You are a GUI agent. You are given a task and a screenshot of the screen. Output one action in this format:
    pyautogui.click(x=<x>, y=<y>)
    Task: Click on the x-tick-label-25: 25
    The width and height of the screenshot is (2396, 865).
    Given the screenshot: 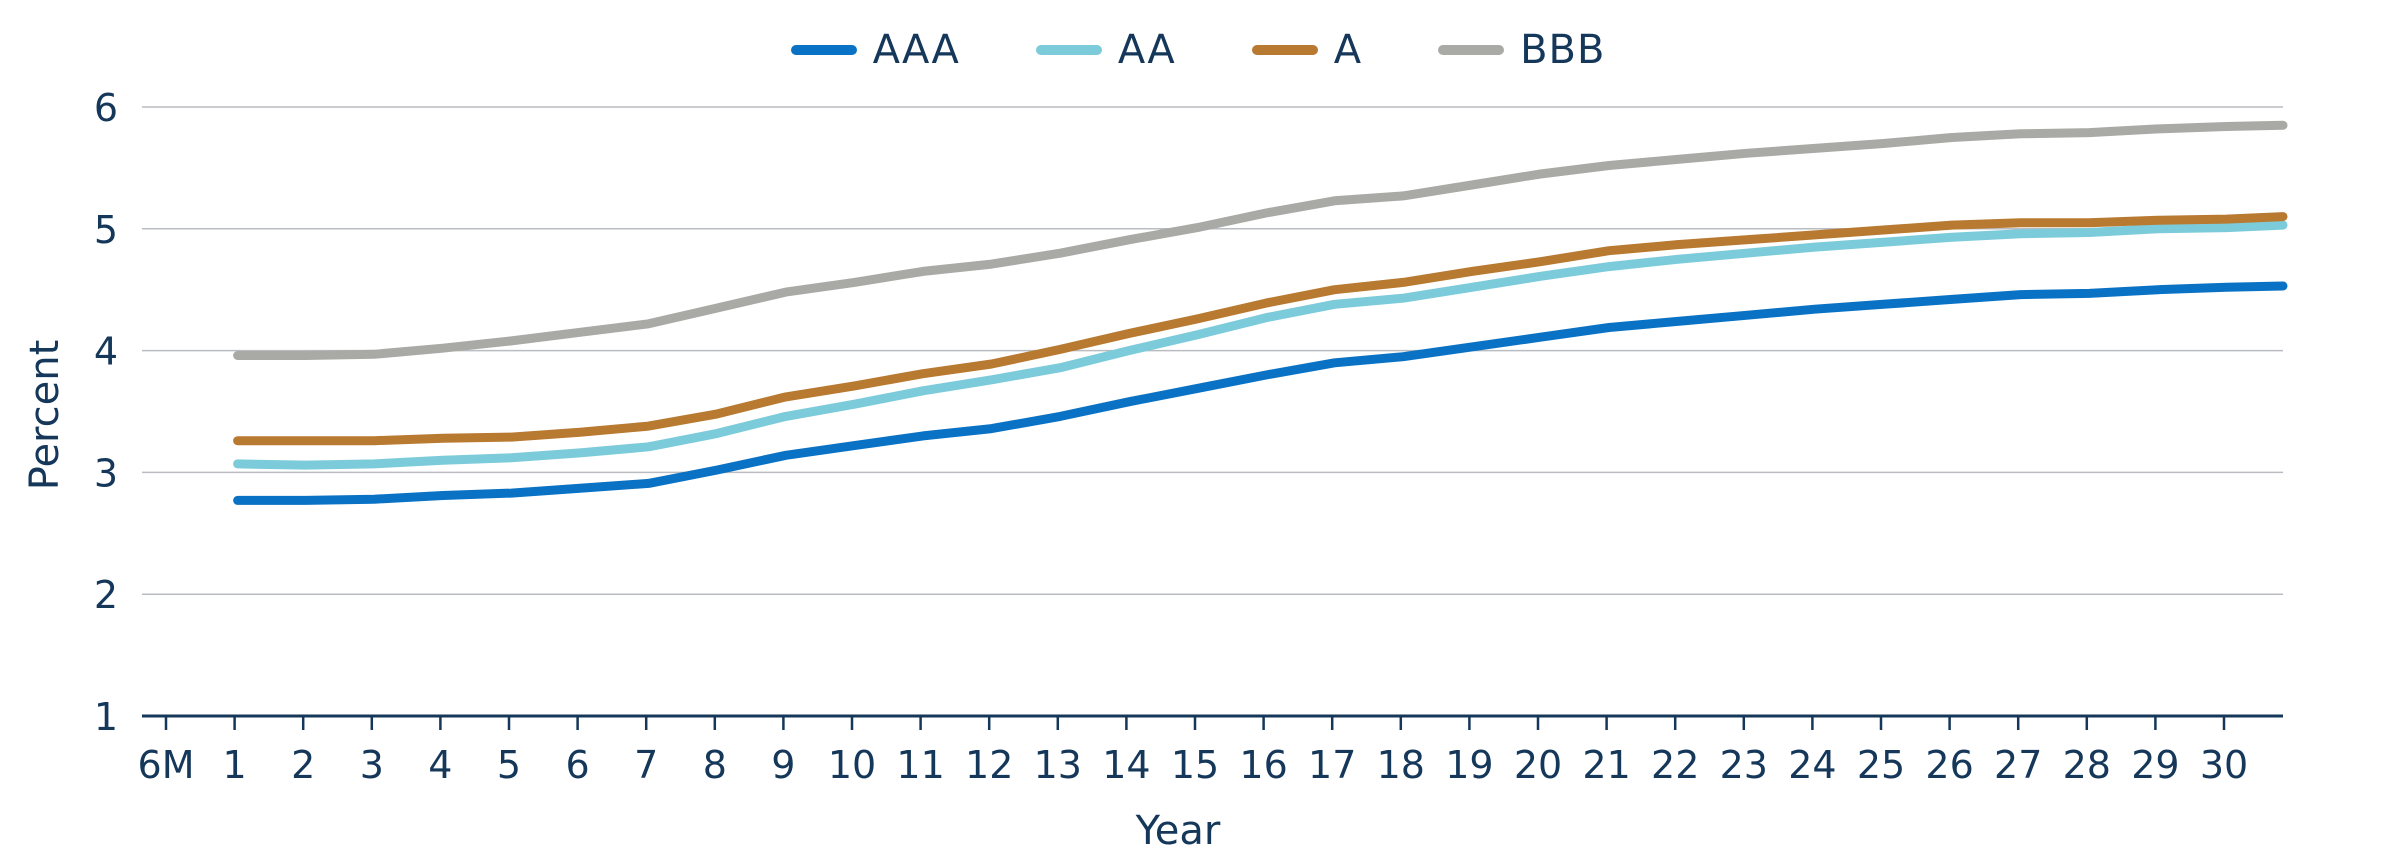 What is the action you would take?
    pyautogui.click(x=1881, y=765)
    